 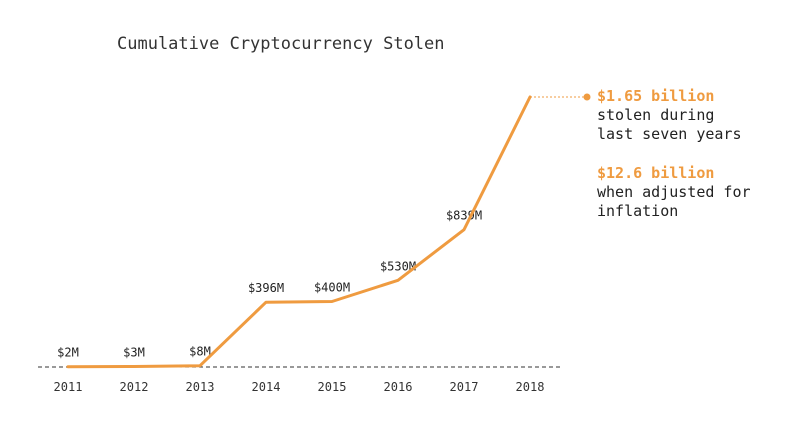 I want to click on x-tick-label-2015: 2015, so click(x=332, y=387).